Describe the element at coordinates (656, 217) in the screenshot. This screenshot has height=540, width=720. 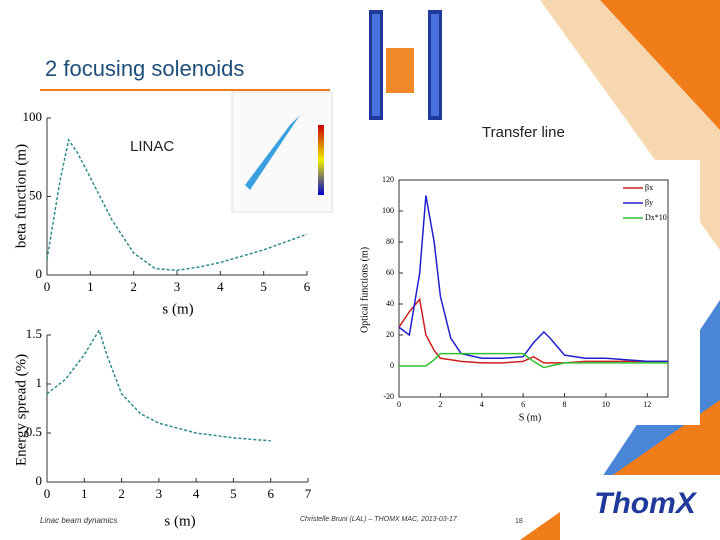
I see `legend-label: Dx*10` at that location.